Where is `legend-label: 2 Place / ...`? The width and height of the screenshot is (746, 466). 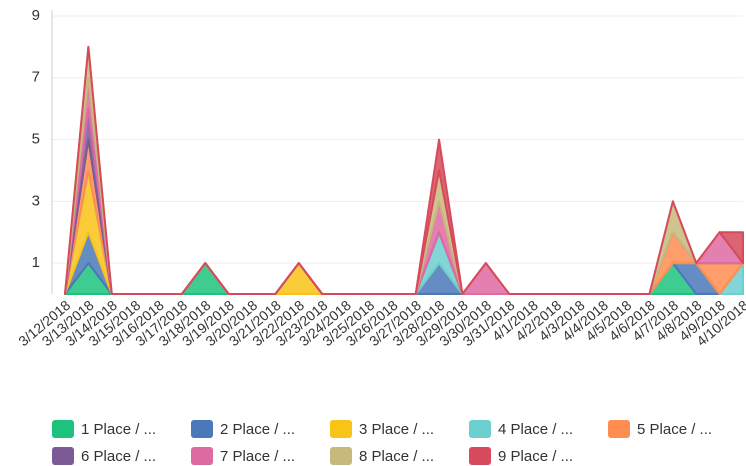 legend-label: 2 Place / ... is located at coordinates (257, 429).